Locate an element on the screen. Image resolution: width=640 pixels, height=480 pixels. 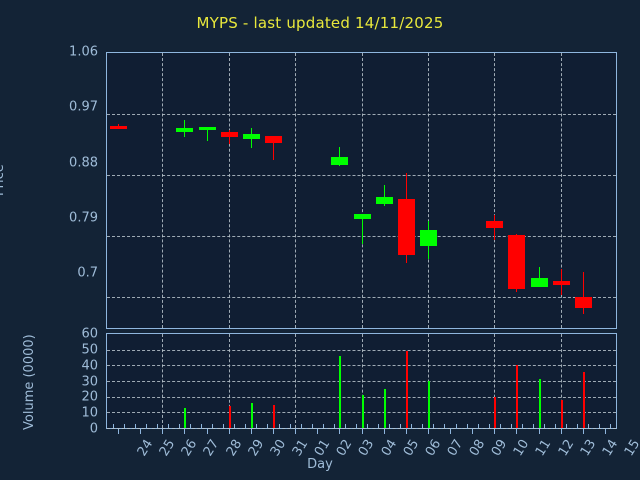
day-tick-label: 01 is located at coordinates (322, 448).